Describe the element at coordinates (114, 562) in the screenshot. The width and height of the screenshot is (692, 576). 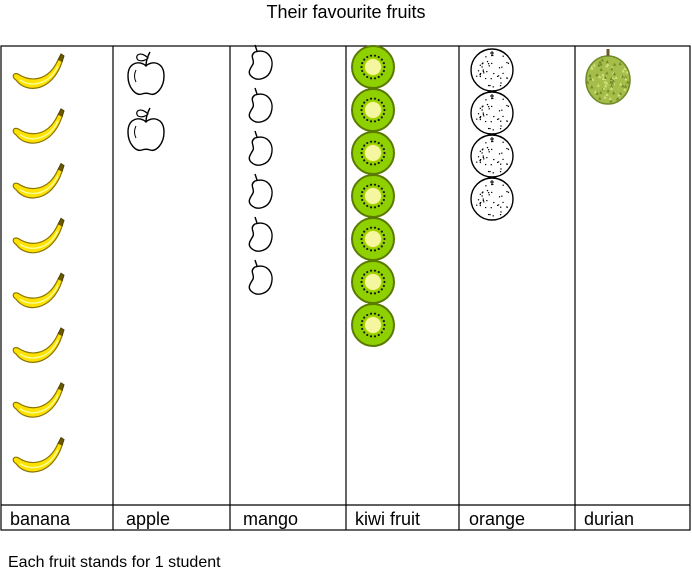
I see `chart-key-note: Each fruit stands for 1 student` at that location.